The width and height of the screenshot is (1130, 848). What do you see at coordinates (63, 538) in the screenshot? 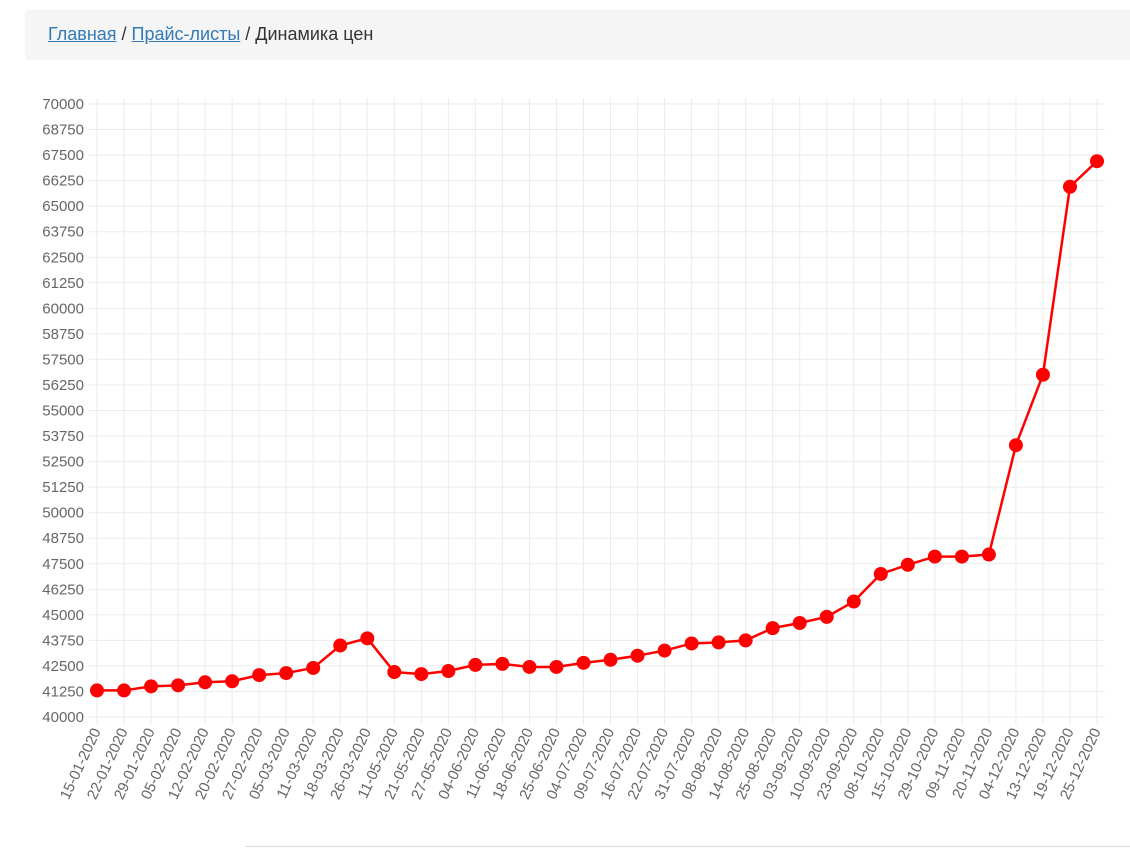
I see `y-tick-label: 48750` at bounding box center [63, 538].